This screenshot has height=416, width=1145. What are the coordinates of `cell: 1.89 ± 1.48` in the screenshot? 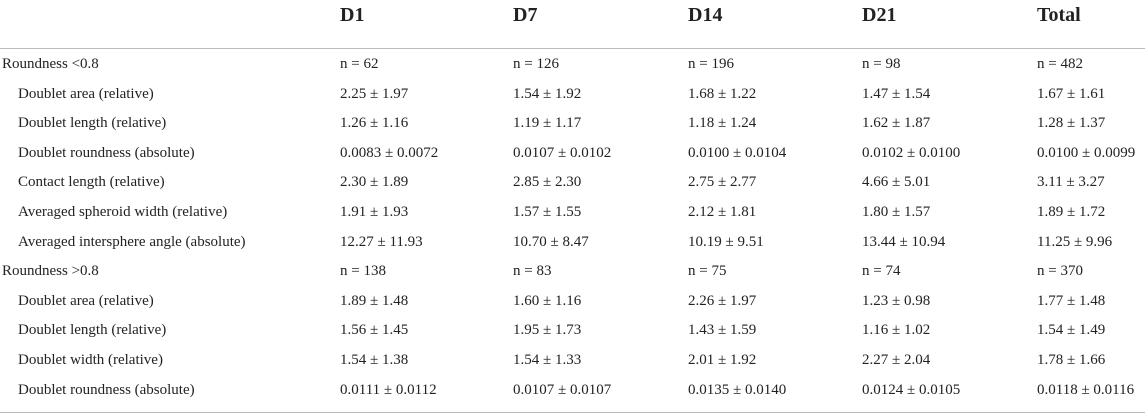 It's located at (374, 300).